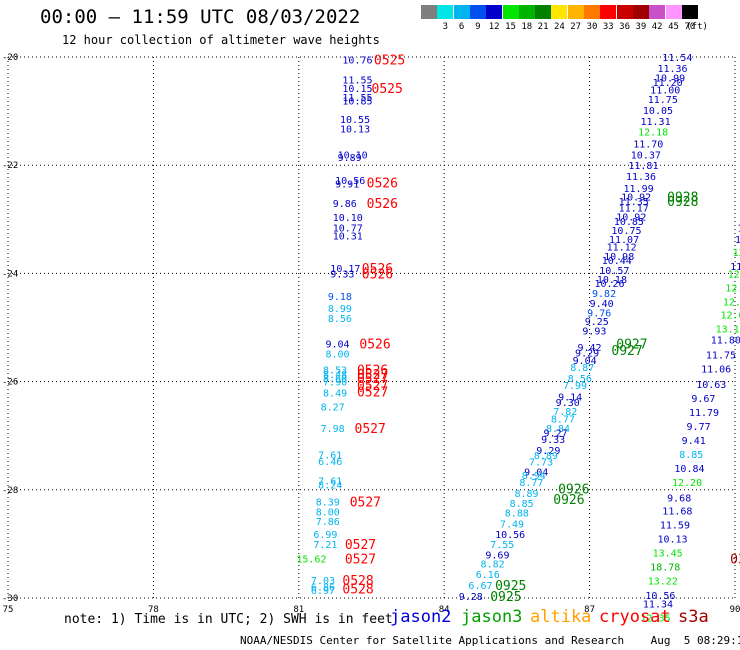 The height and width of the screenshot is (650, 740). I want to click on legend-label: 3, so click(445, 27).